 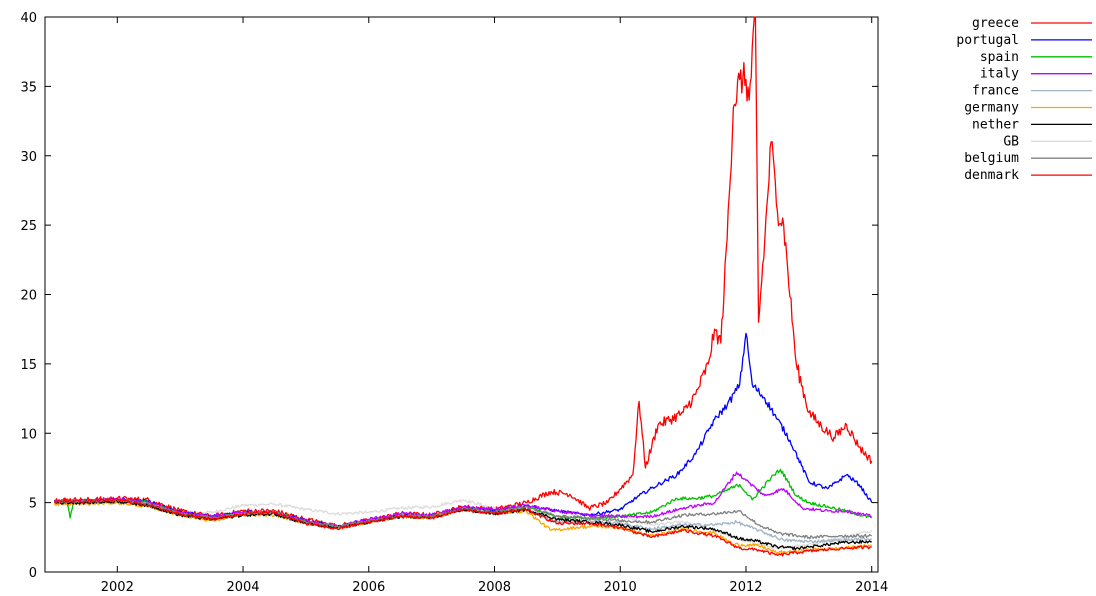 I want to click on legend-label-italy: italy, so click(x=999, y=74).